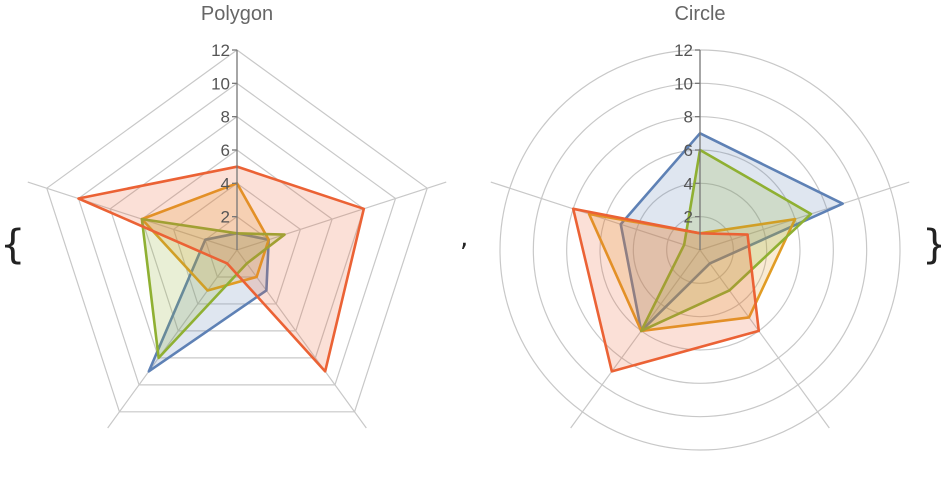 Image resolution: width=941 pixels, height=479 pixels. Describe the element at coordinates (931, 245) in the screenshot. I see `close-brace: }` at that location.